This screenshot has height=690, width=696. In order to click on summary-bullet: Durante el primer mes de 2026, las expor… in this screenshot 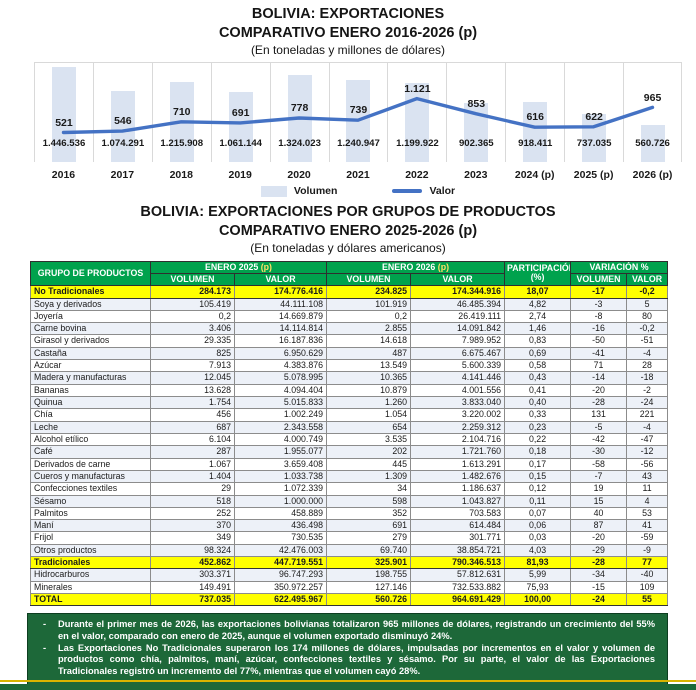, I will do `click(346, 630)`.